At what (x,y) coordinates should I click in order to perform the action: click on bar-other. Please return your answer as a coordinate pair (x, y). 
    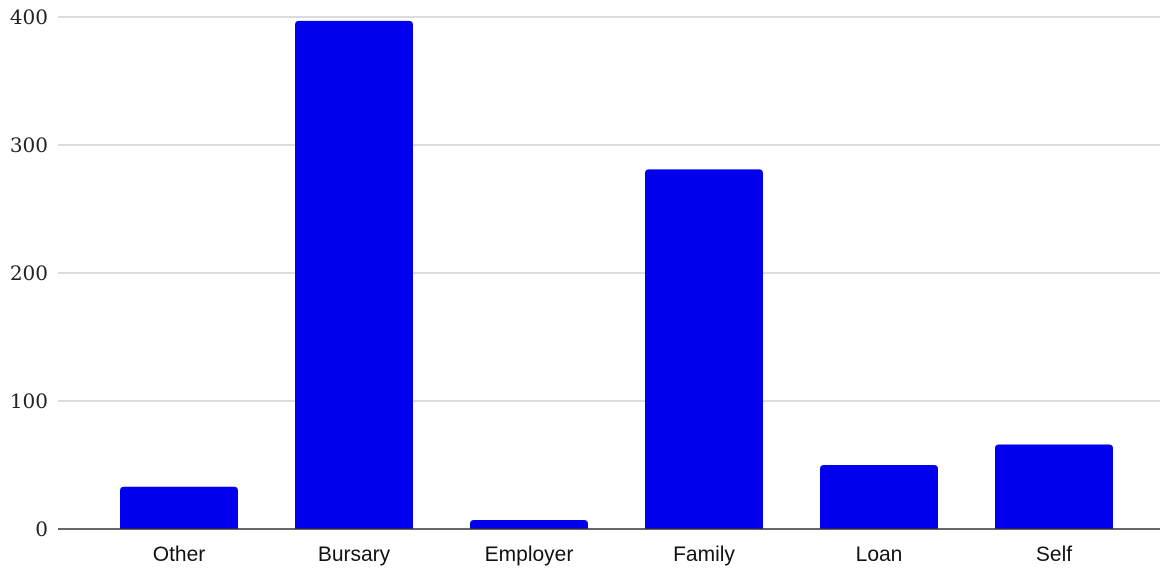
    Looking at the image, I should click on (179, 507).